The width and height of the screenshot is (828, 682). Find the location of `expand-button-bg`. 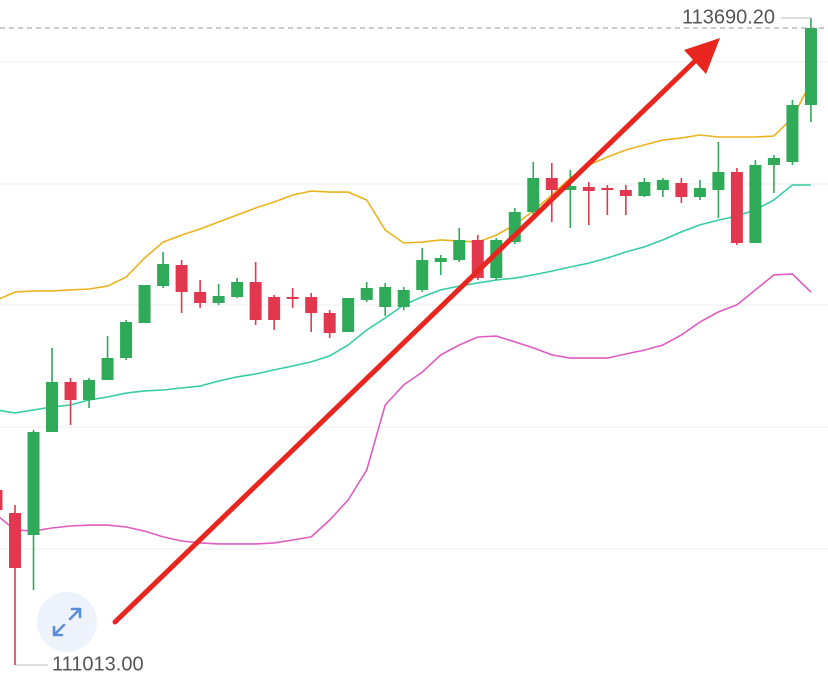

expand-button-bg is located at coordinates (67, 622).